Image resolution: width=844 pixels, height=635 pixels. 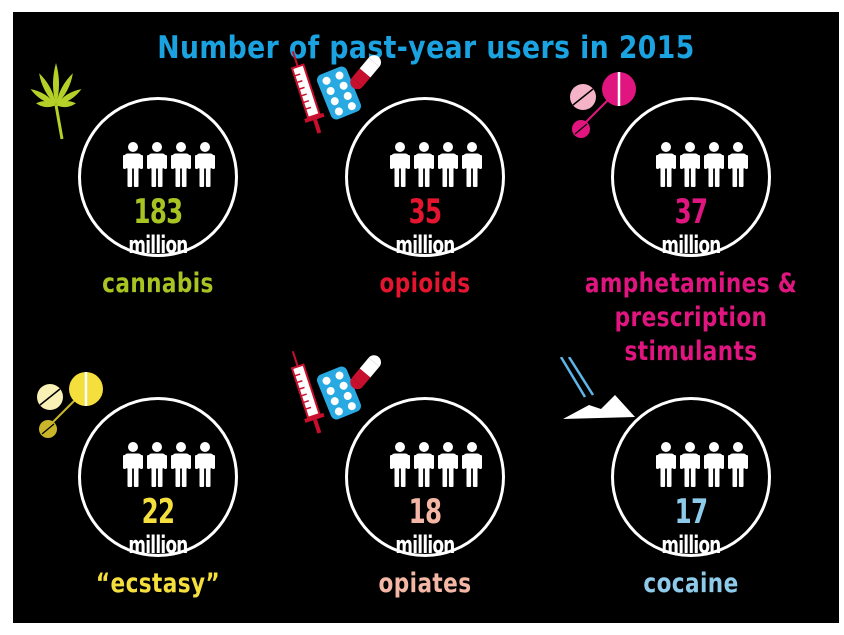 I want to click on drug-card: 17 million cocaine, so click(x=699, y=489).